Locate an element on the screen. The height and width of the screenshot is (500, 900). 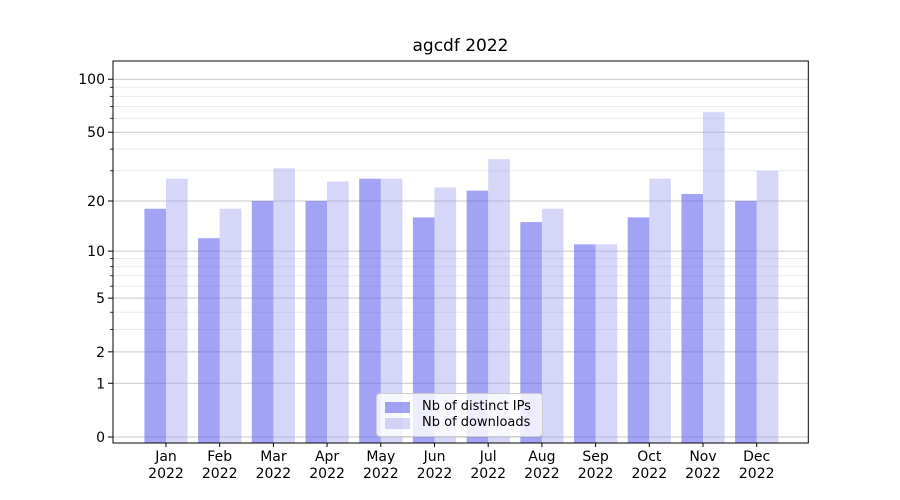
bar-downloads-sep is located at coordinates (606, 343).